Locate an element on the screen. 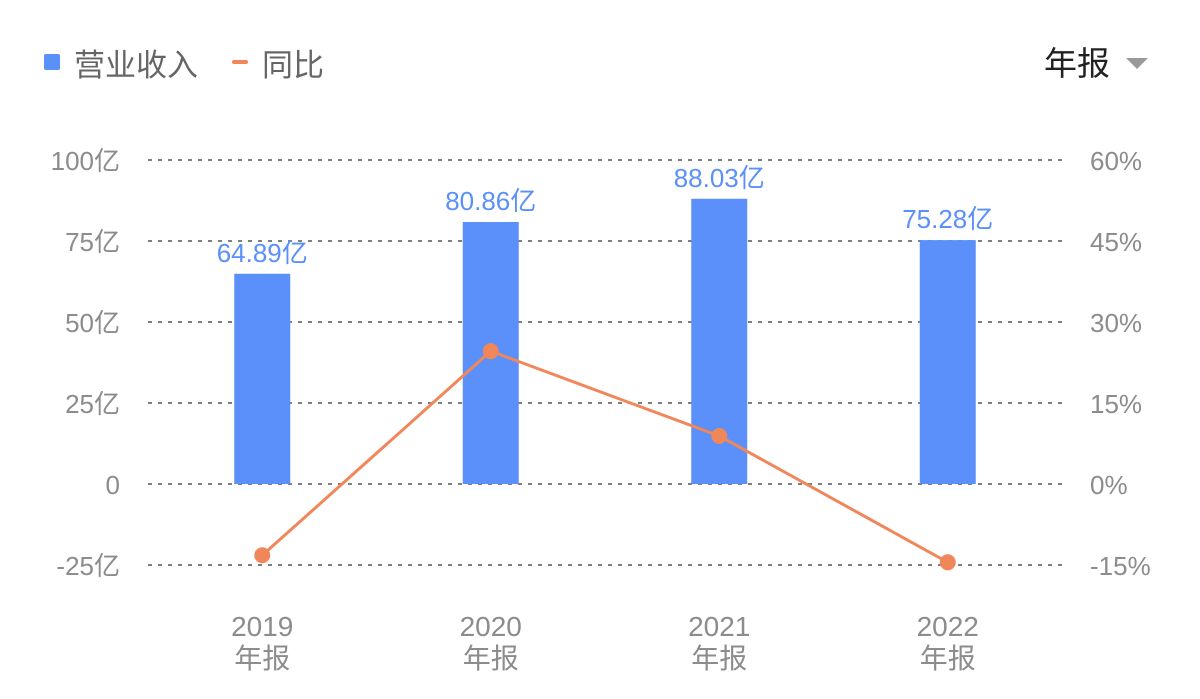 The height and width of the screenshot is (699, 1200). y-right-tick-label: 60% is located at coordinates (1116, 161).